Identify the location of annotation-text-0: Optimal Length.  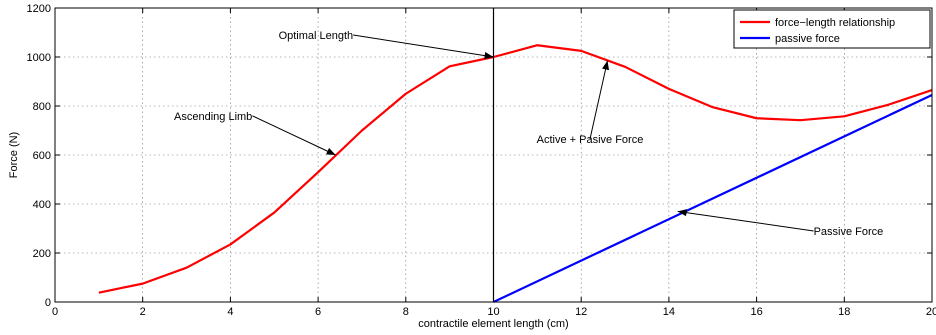
(316, 36).